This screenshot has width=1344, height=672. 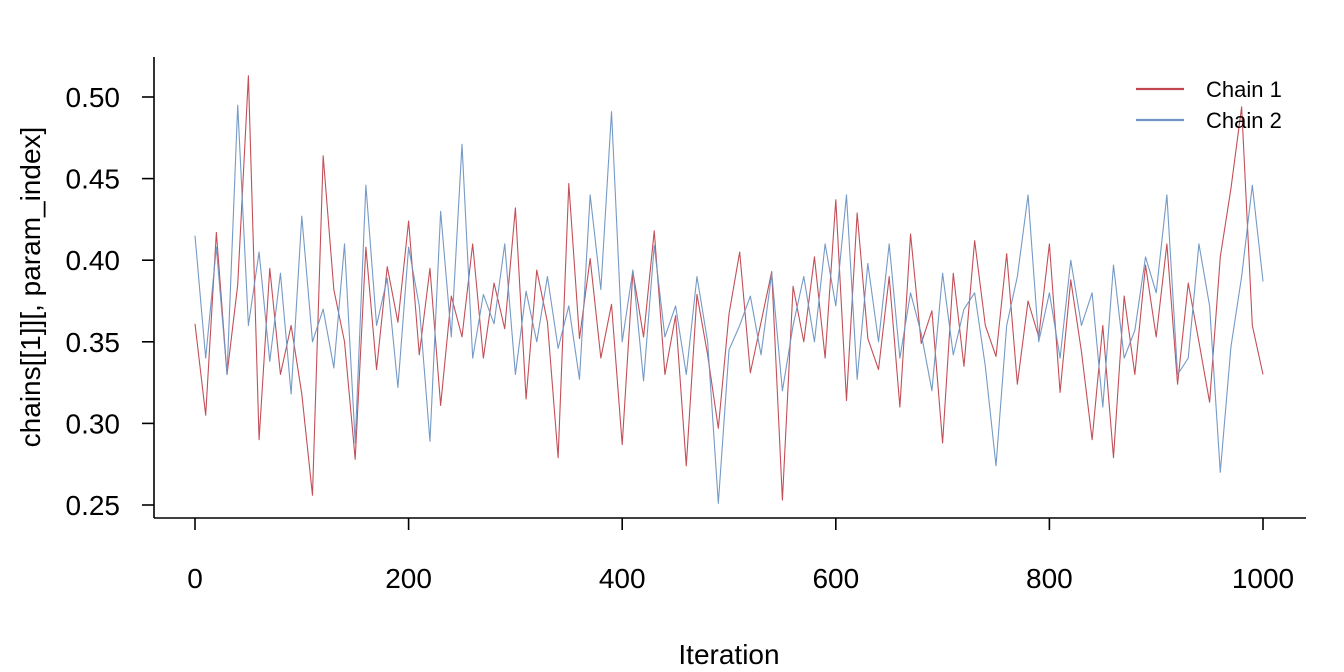 I want to click on legend-label-chain-1: Chain 1, so click(x=1244, y=89).